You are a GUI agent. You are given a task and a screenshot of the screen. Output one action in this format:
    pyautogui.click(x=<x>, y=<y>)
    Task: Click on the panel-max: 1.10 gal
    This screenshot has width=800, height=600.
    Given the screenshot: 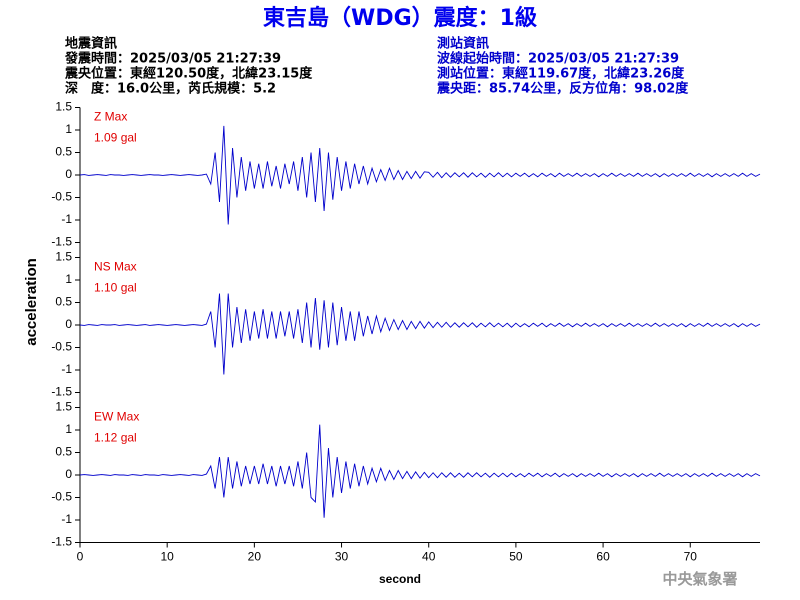 What is the action you would take?
    pyautogui.click(x=115, y=288)
    